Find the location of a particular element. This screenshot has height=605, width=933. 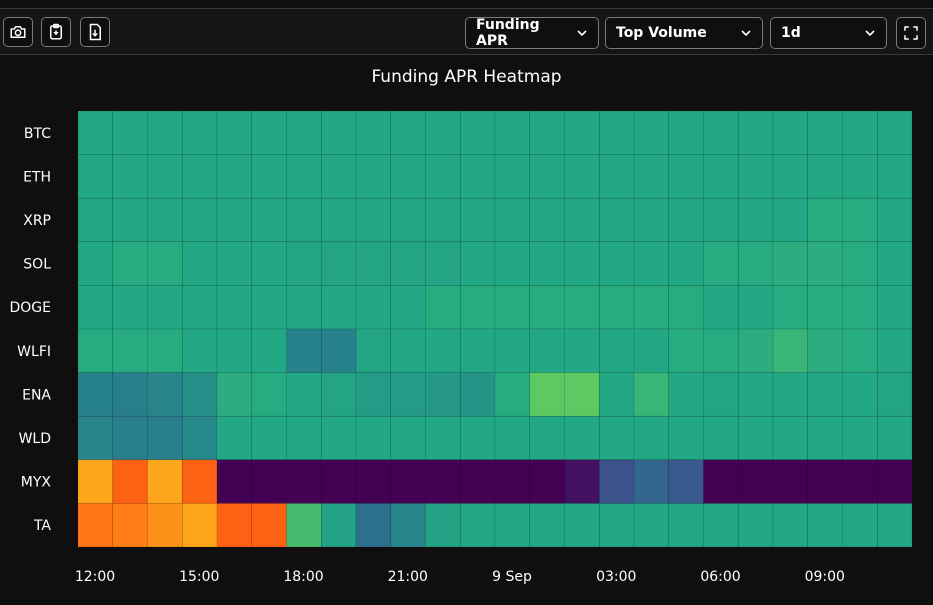

range-select: 1d is located at coordinates (828, 33).